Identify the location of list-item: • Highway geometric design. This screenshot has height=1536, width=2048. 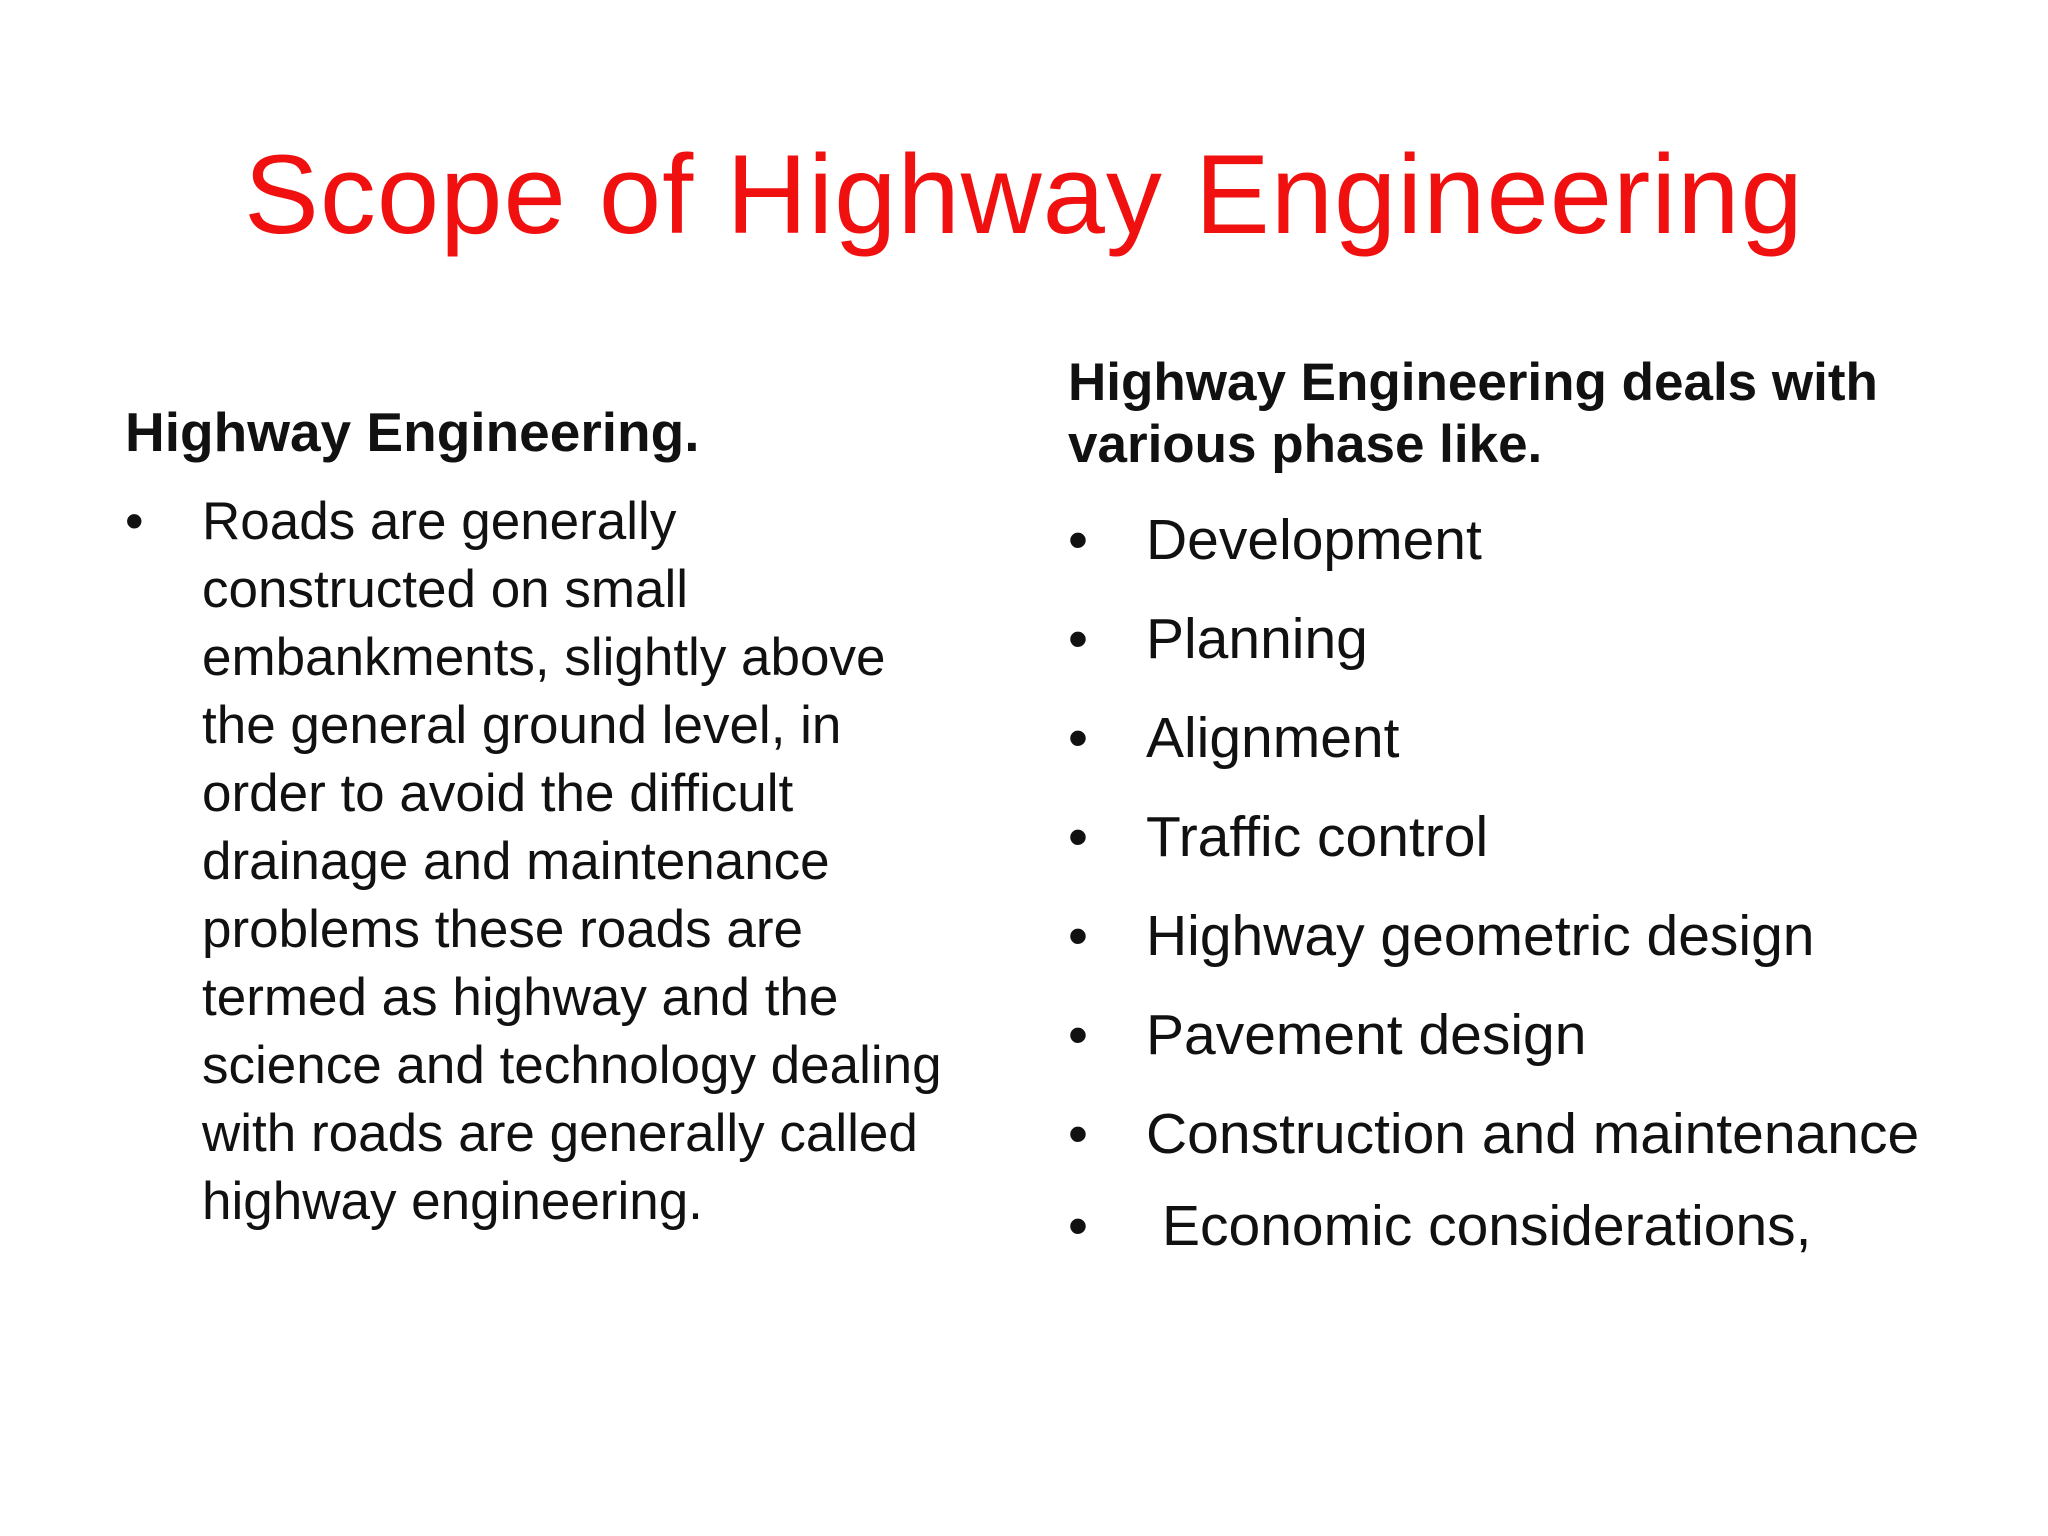
(1518, 936).